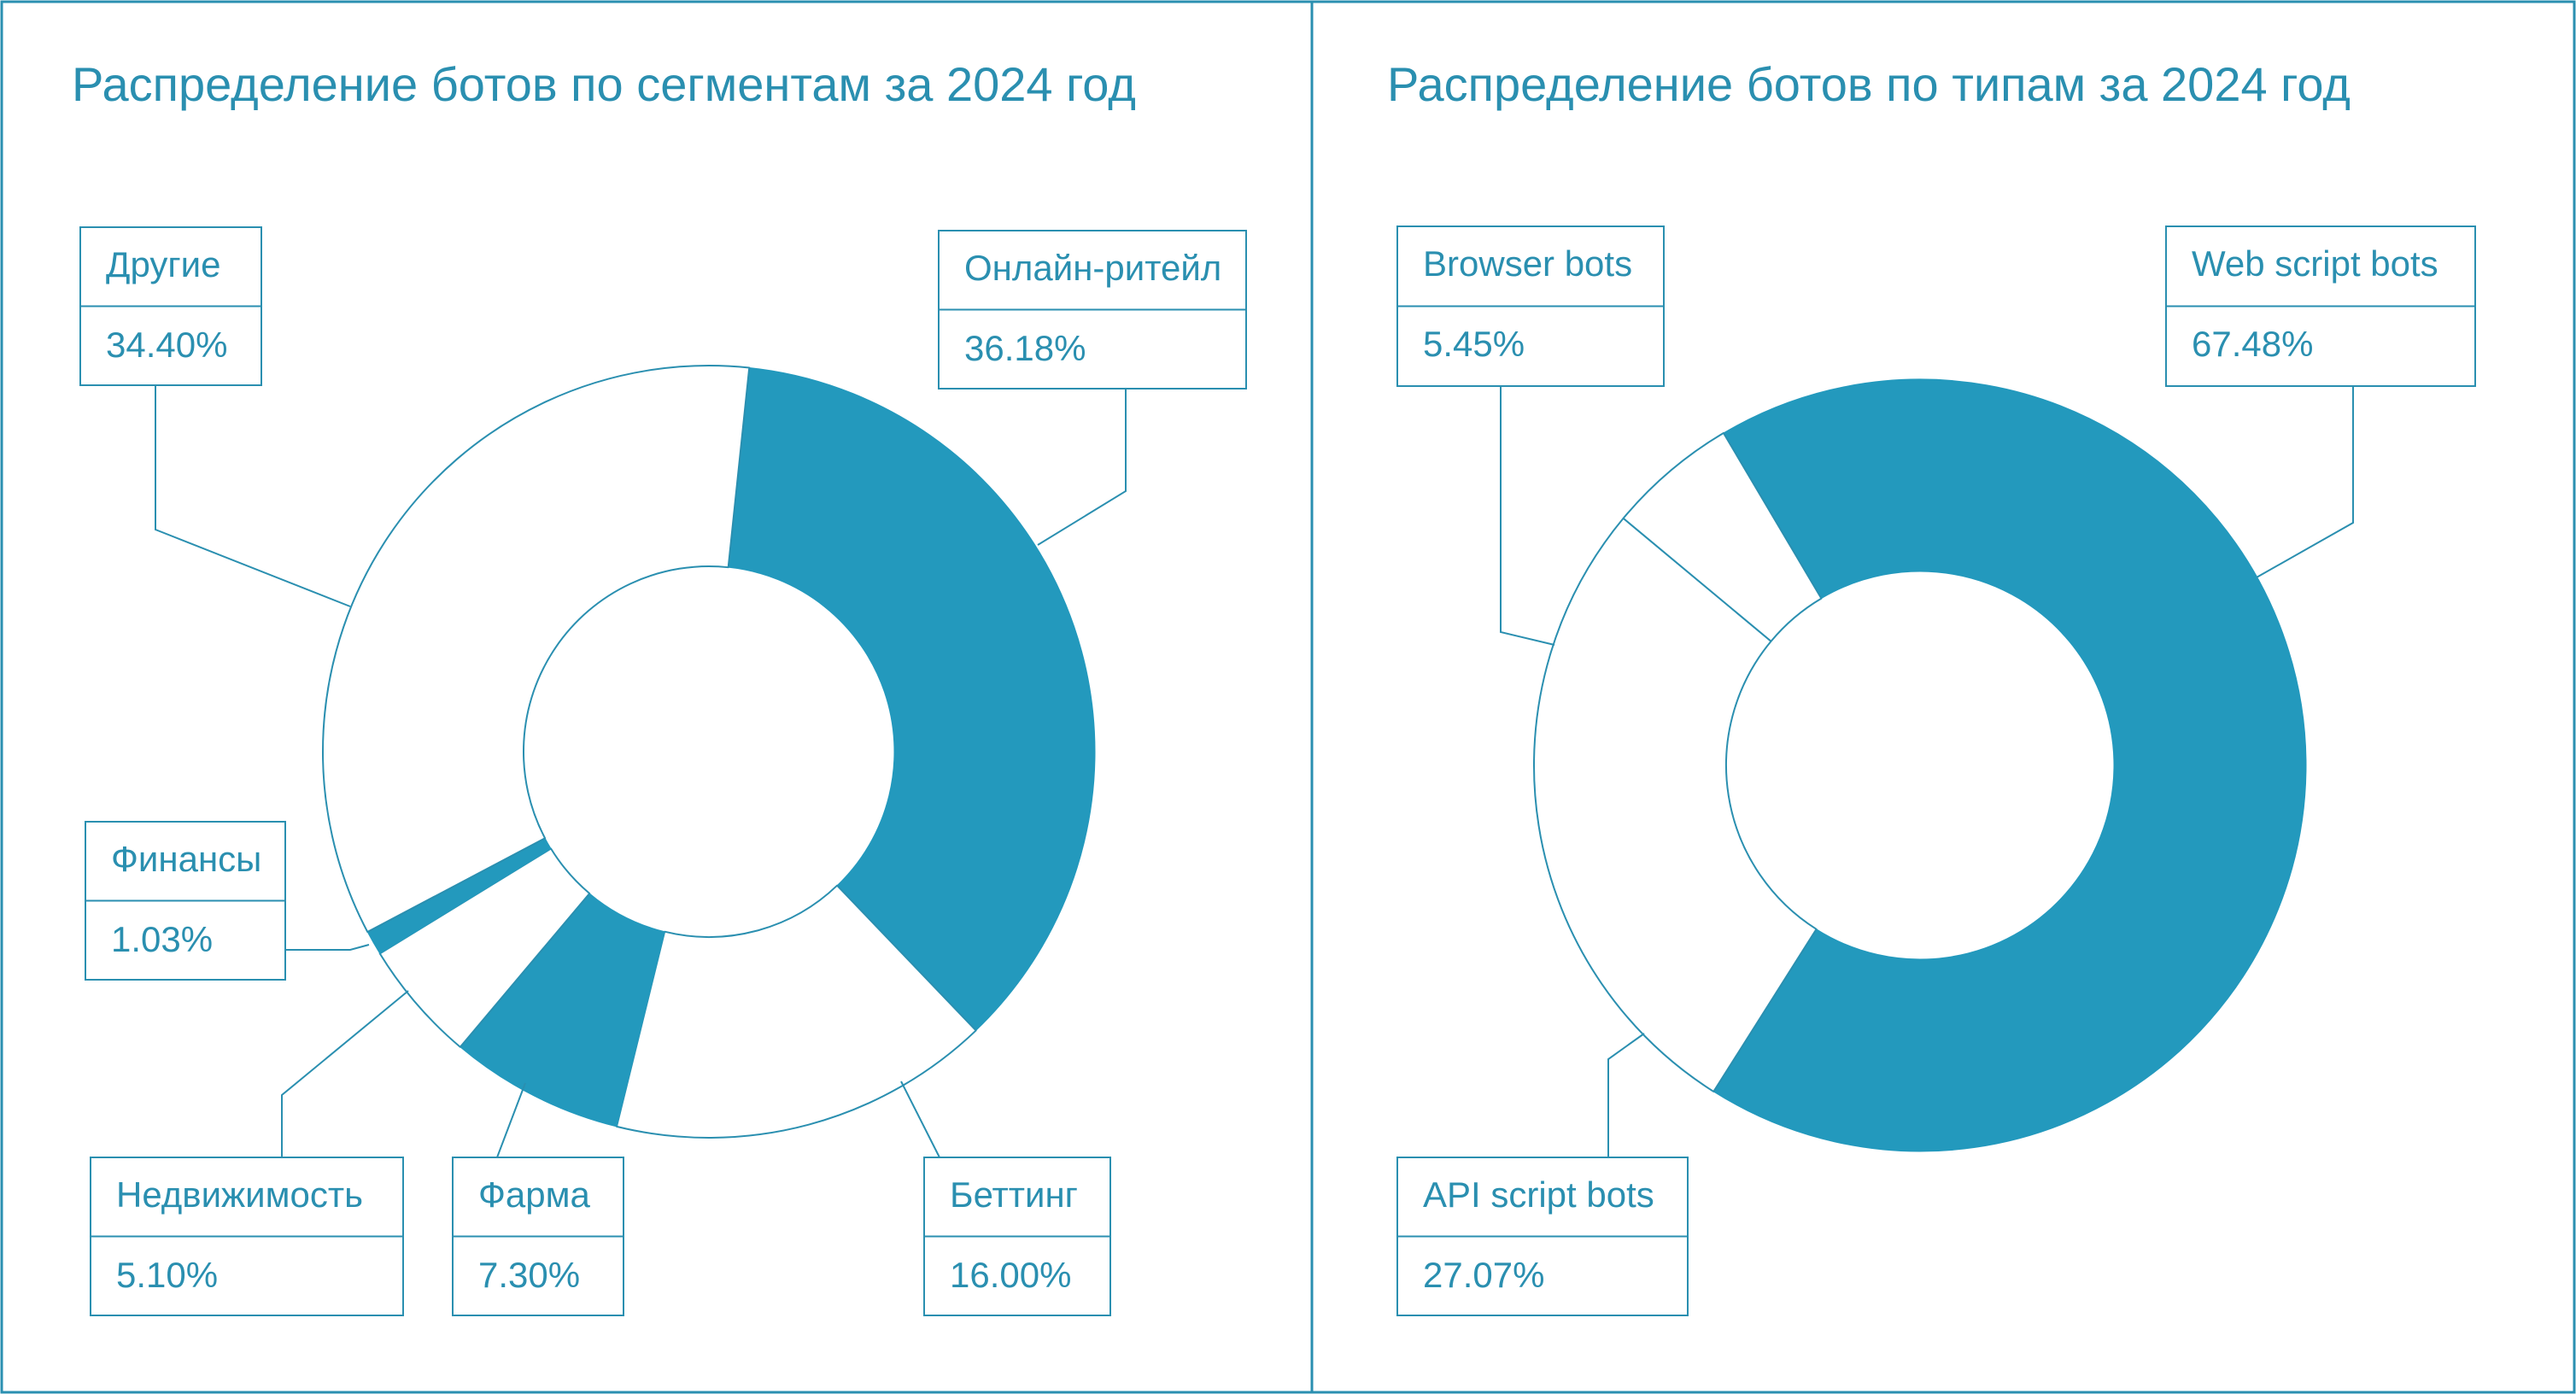 This screenshot has width=2576, height=1394. What do you see at coordinates (2252, 344) in the screenshot?
I see `slice-value: 67.48%` at bounding box center [2252, 344].